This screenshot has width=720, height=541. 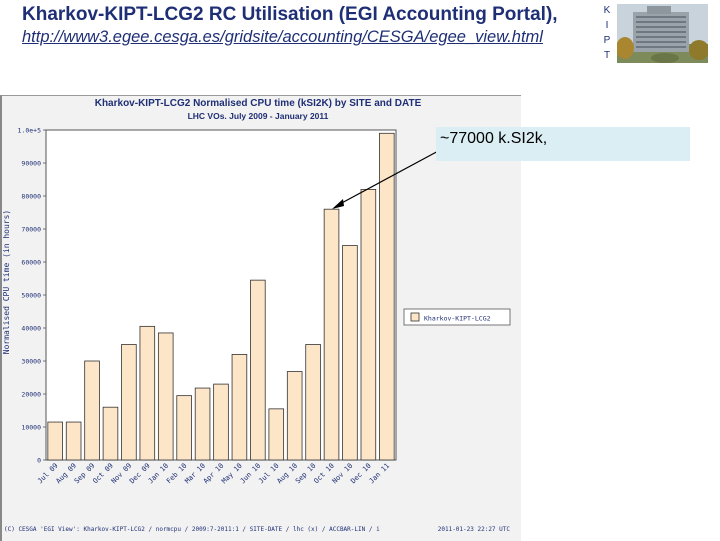 I want to click on kipt-logo-letters: K I P T, so click(x=607, y=33).